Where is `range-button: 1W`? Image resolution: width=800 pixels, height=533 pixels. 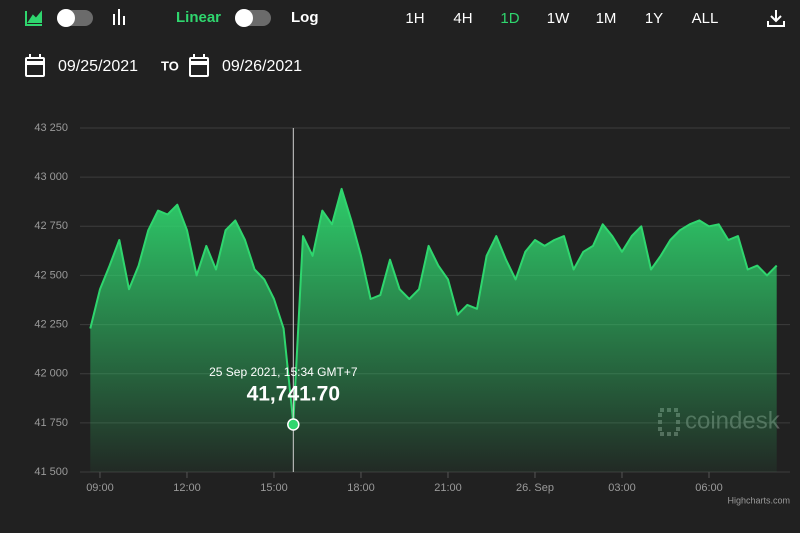 range-button: 1W is located at coordinates (558, 18).